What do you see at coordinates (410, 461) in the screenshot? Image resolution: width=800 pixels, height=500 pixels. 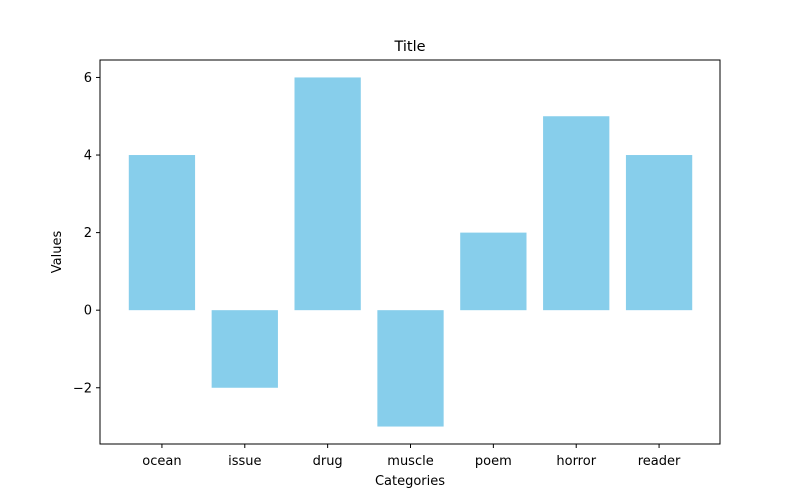 I see `x-tick-label: muscle` at bounding box center [410, 461].